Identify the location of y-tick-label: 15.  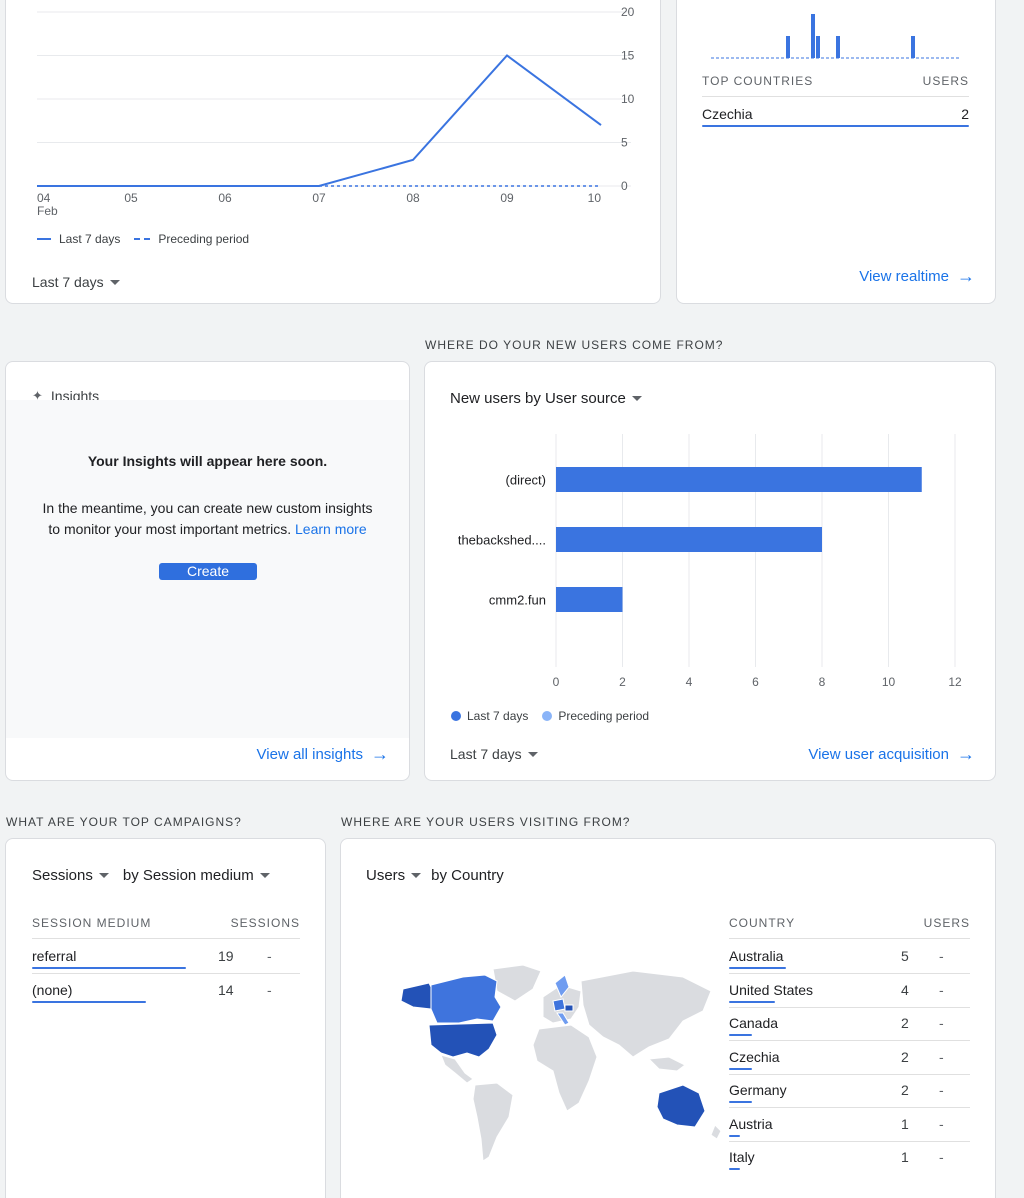
(628, 56).